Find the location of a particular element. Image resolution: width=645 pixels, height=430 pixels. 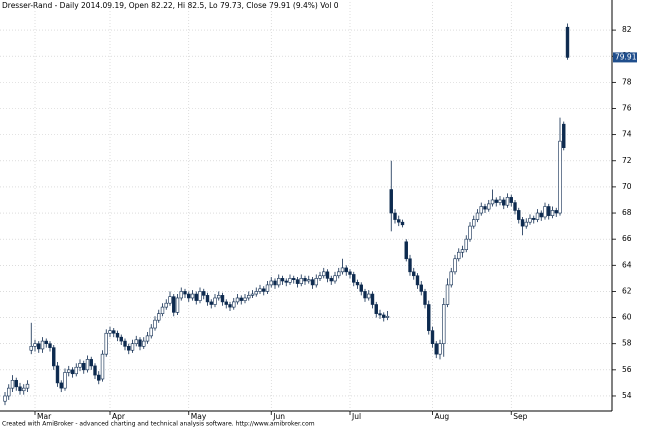

x-tick-label: Jun is located at coordinates (278, 416).